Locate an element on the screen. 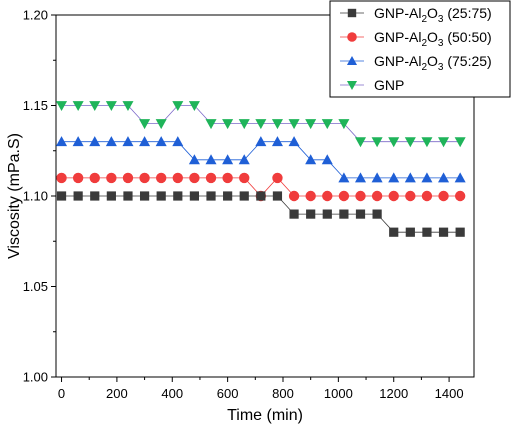  legend-entry-2: GNP-Al2O3 (50:50) is located at coordinates (416, 39).